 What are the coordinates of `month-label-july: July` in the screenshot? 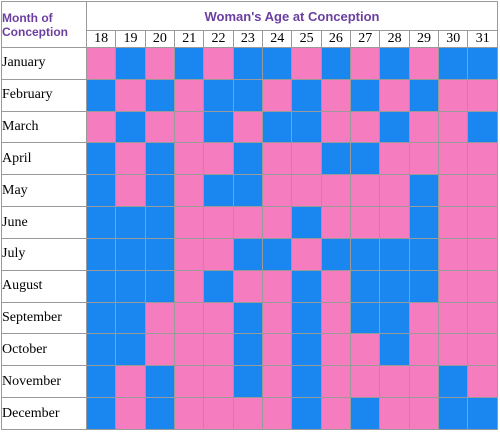 It's located at (44, 254).